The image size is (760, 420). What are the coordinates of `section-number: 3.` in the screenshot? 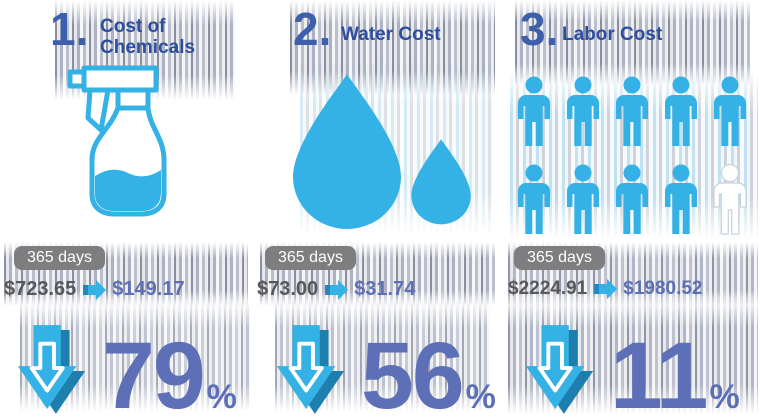 It's located at (539, 29).